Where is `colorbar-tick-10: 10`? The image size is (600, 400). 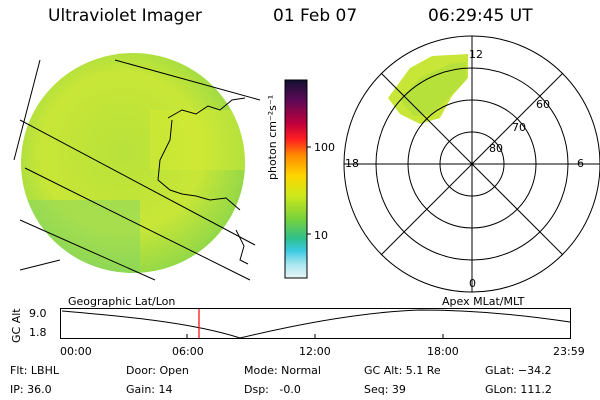 colorbar-tick-10: 10 is located at coordinates (321, 235).